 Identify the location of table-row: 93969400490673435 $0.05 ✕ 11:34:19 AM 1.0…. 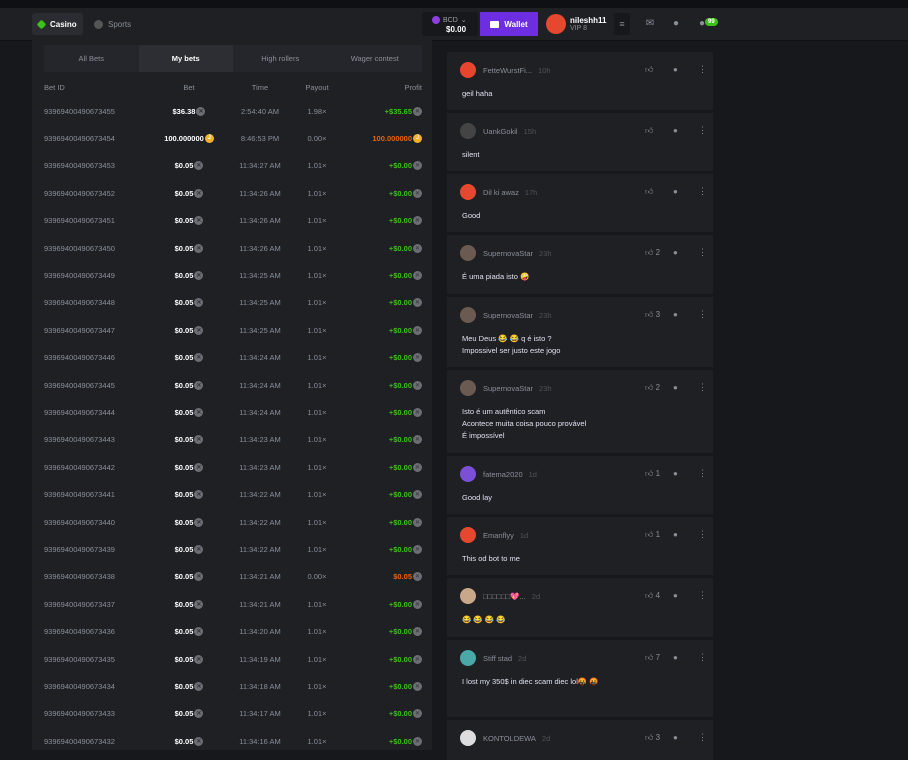
(233, 659).